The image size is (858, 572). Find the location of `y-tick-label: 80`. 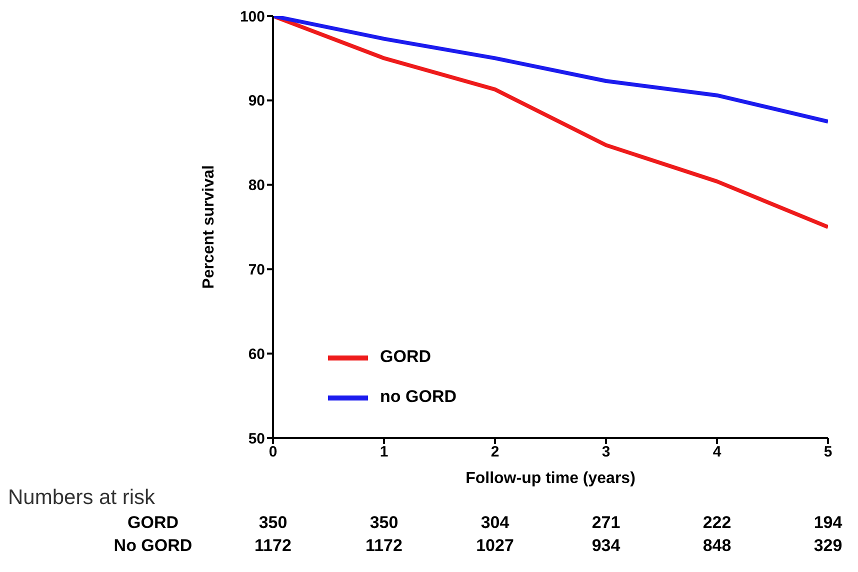

y-tick-label: 80 is located at coordinates (256, 185).